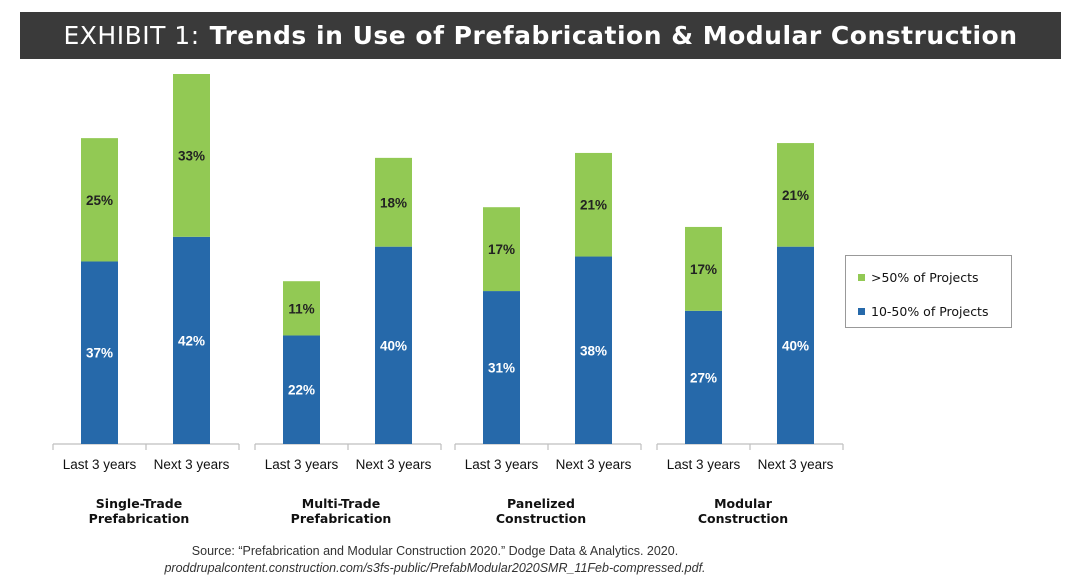  I want to click on data-label-10-50: 22%, so click(301, 390).